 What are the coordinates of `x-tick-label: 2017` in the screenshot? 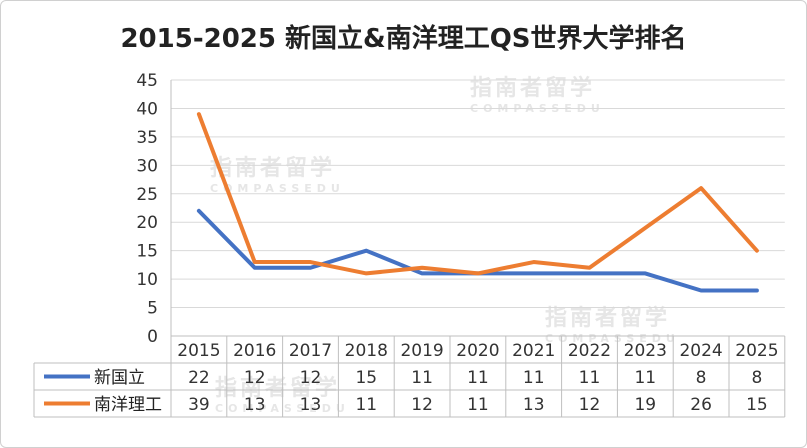 It's located at (310, 351).